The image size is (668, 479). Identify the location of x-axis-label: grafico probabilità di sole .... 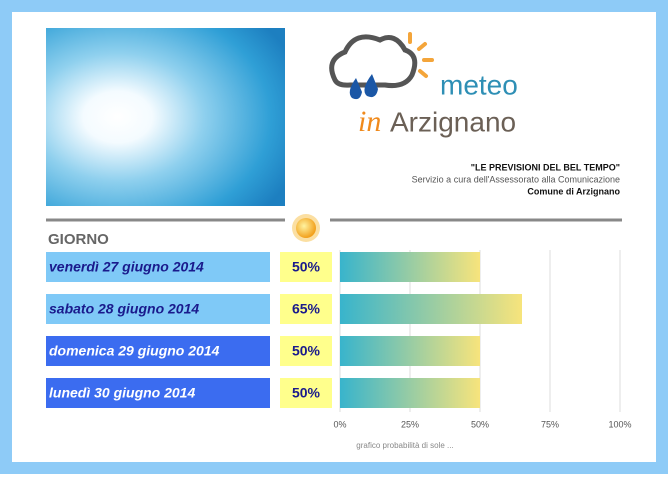
(404, 445).